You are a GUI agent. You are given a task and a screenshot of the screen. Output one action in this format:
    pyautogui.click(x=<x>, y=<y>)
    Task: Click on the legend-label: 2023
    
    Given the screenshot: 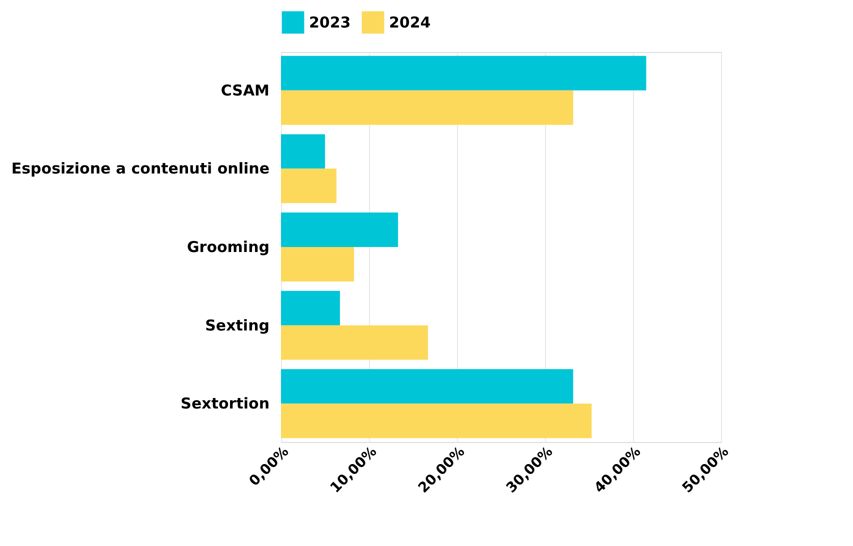 What is the action you would take?
    pyautogui.click(x=330, y=22)
    